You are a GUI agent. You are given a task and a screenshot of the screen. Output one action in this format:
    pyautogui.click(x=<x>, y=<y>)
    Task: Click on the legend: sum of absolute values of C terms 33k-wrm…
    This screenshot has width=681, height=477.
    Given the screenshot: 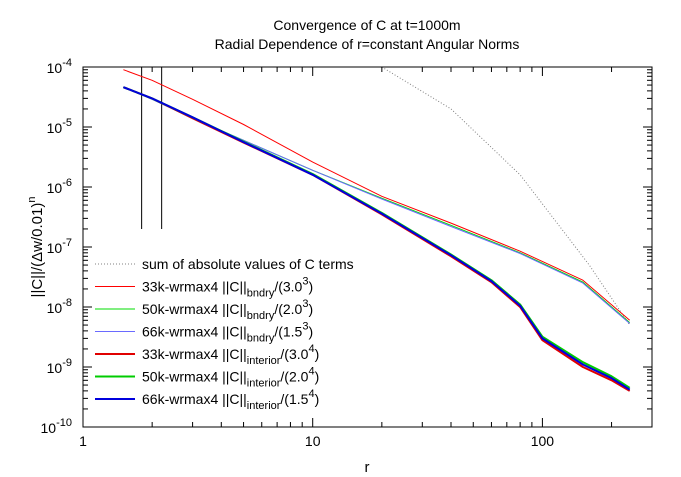 What is the action you would take?
    pyautogui.click(x=224, y=334)
    